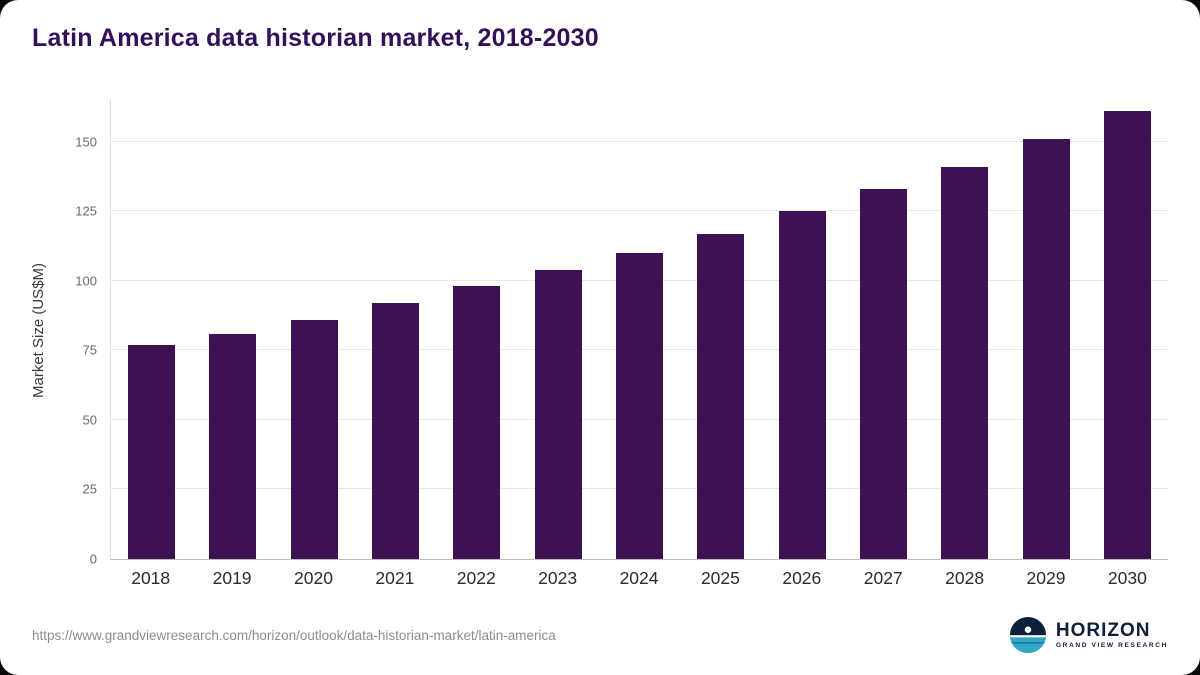 The image size is (1200, 675). Describe the element at coordinates (89, 350) in the screenshot. I see `y-tick-label-75: 75` at that location.